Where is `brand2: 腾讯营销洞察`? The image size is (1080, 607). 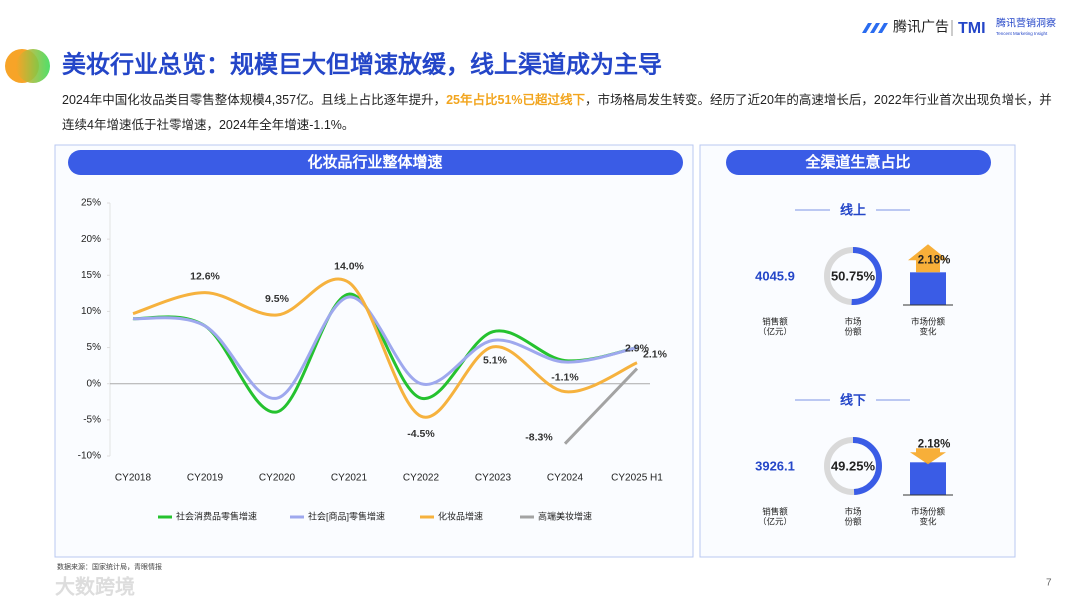
brand2: 腾讯营销洞察 is located at coordinates (1026, 23).